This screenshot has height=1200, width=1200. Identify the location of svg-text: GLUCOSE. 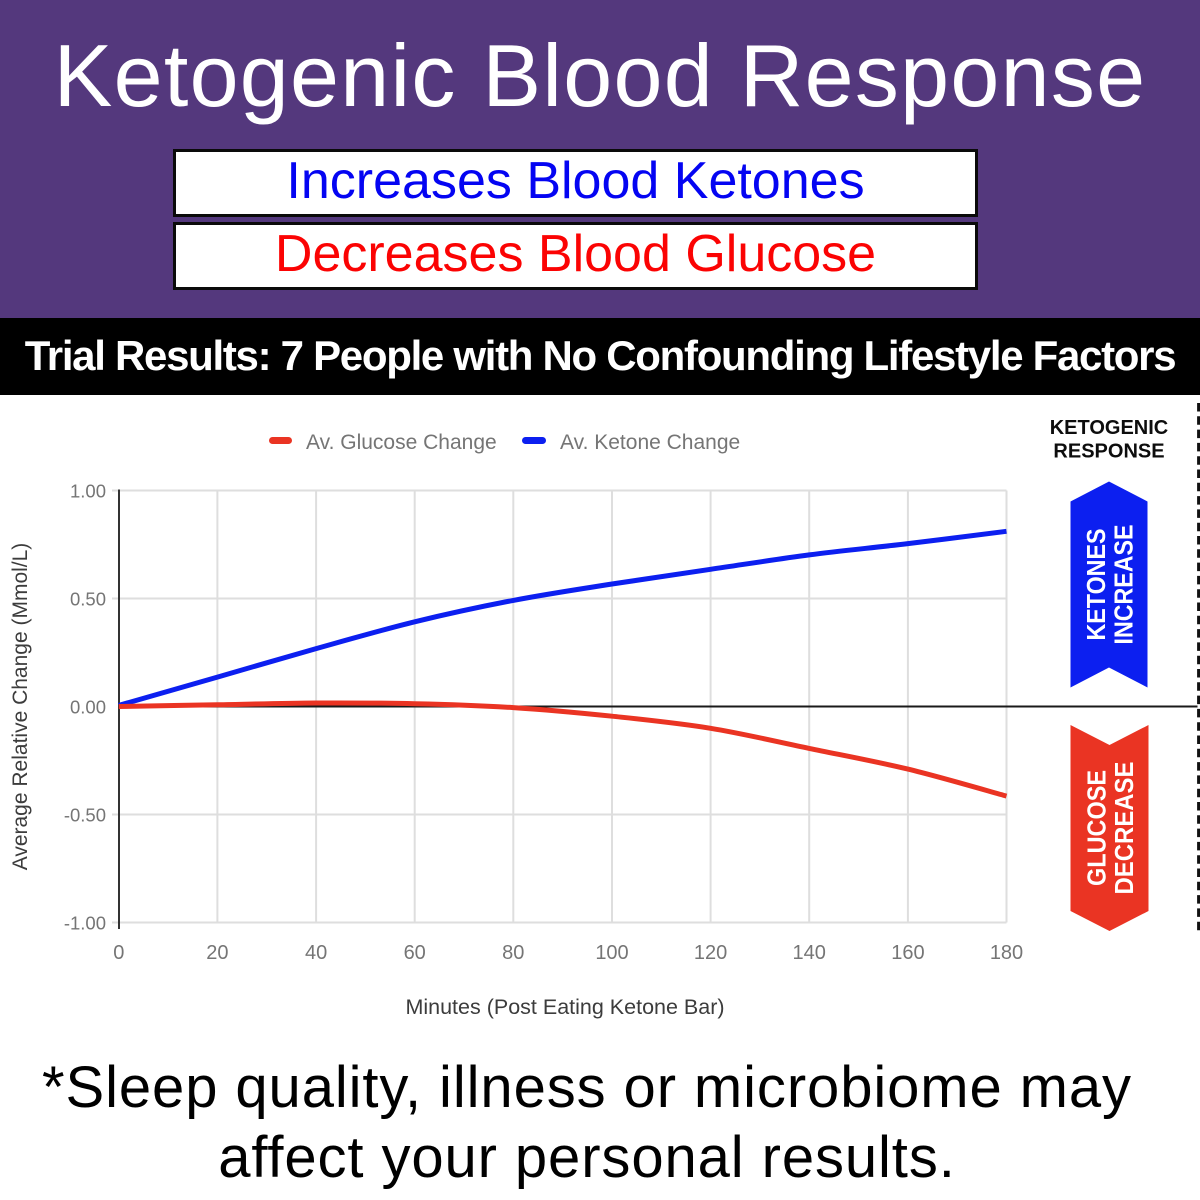
(1097, 828).